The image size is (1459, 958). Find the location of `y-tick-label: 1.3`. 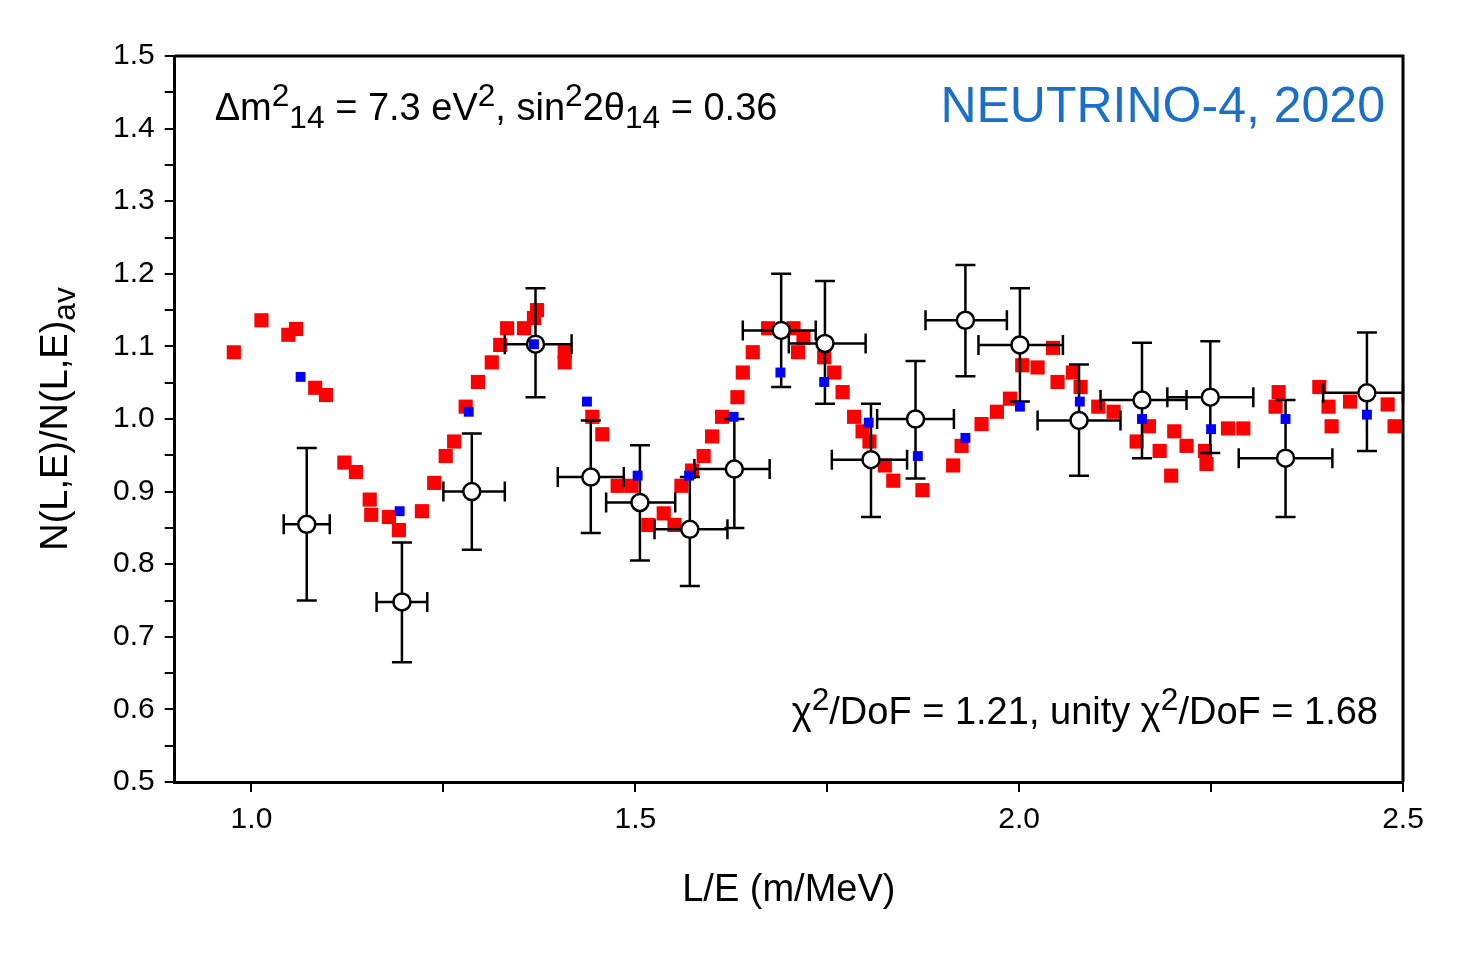

y-tick-label: 1.3 is located at coordinates (133, 199).